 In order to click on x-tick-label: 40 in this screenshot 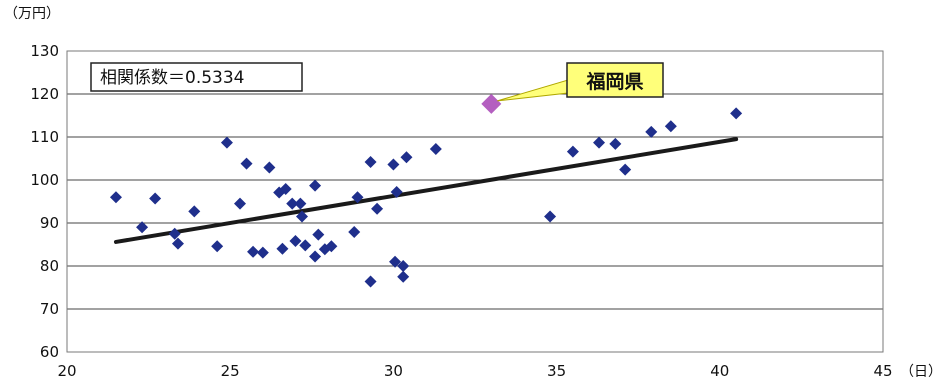, I will do `click(719, 371)`.